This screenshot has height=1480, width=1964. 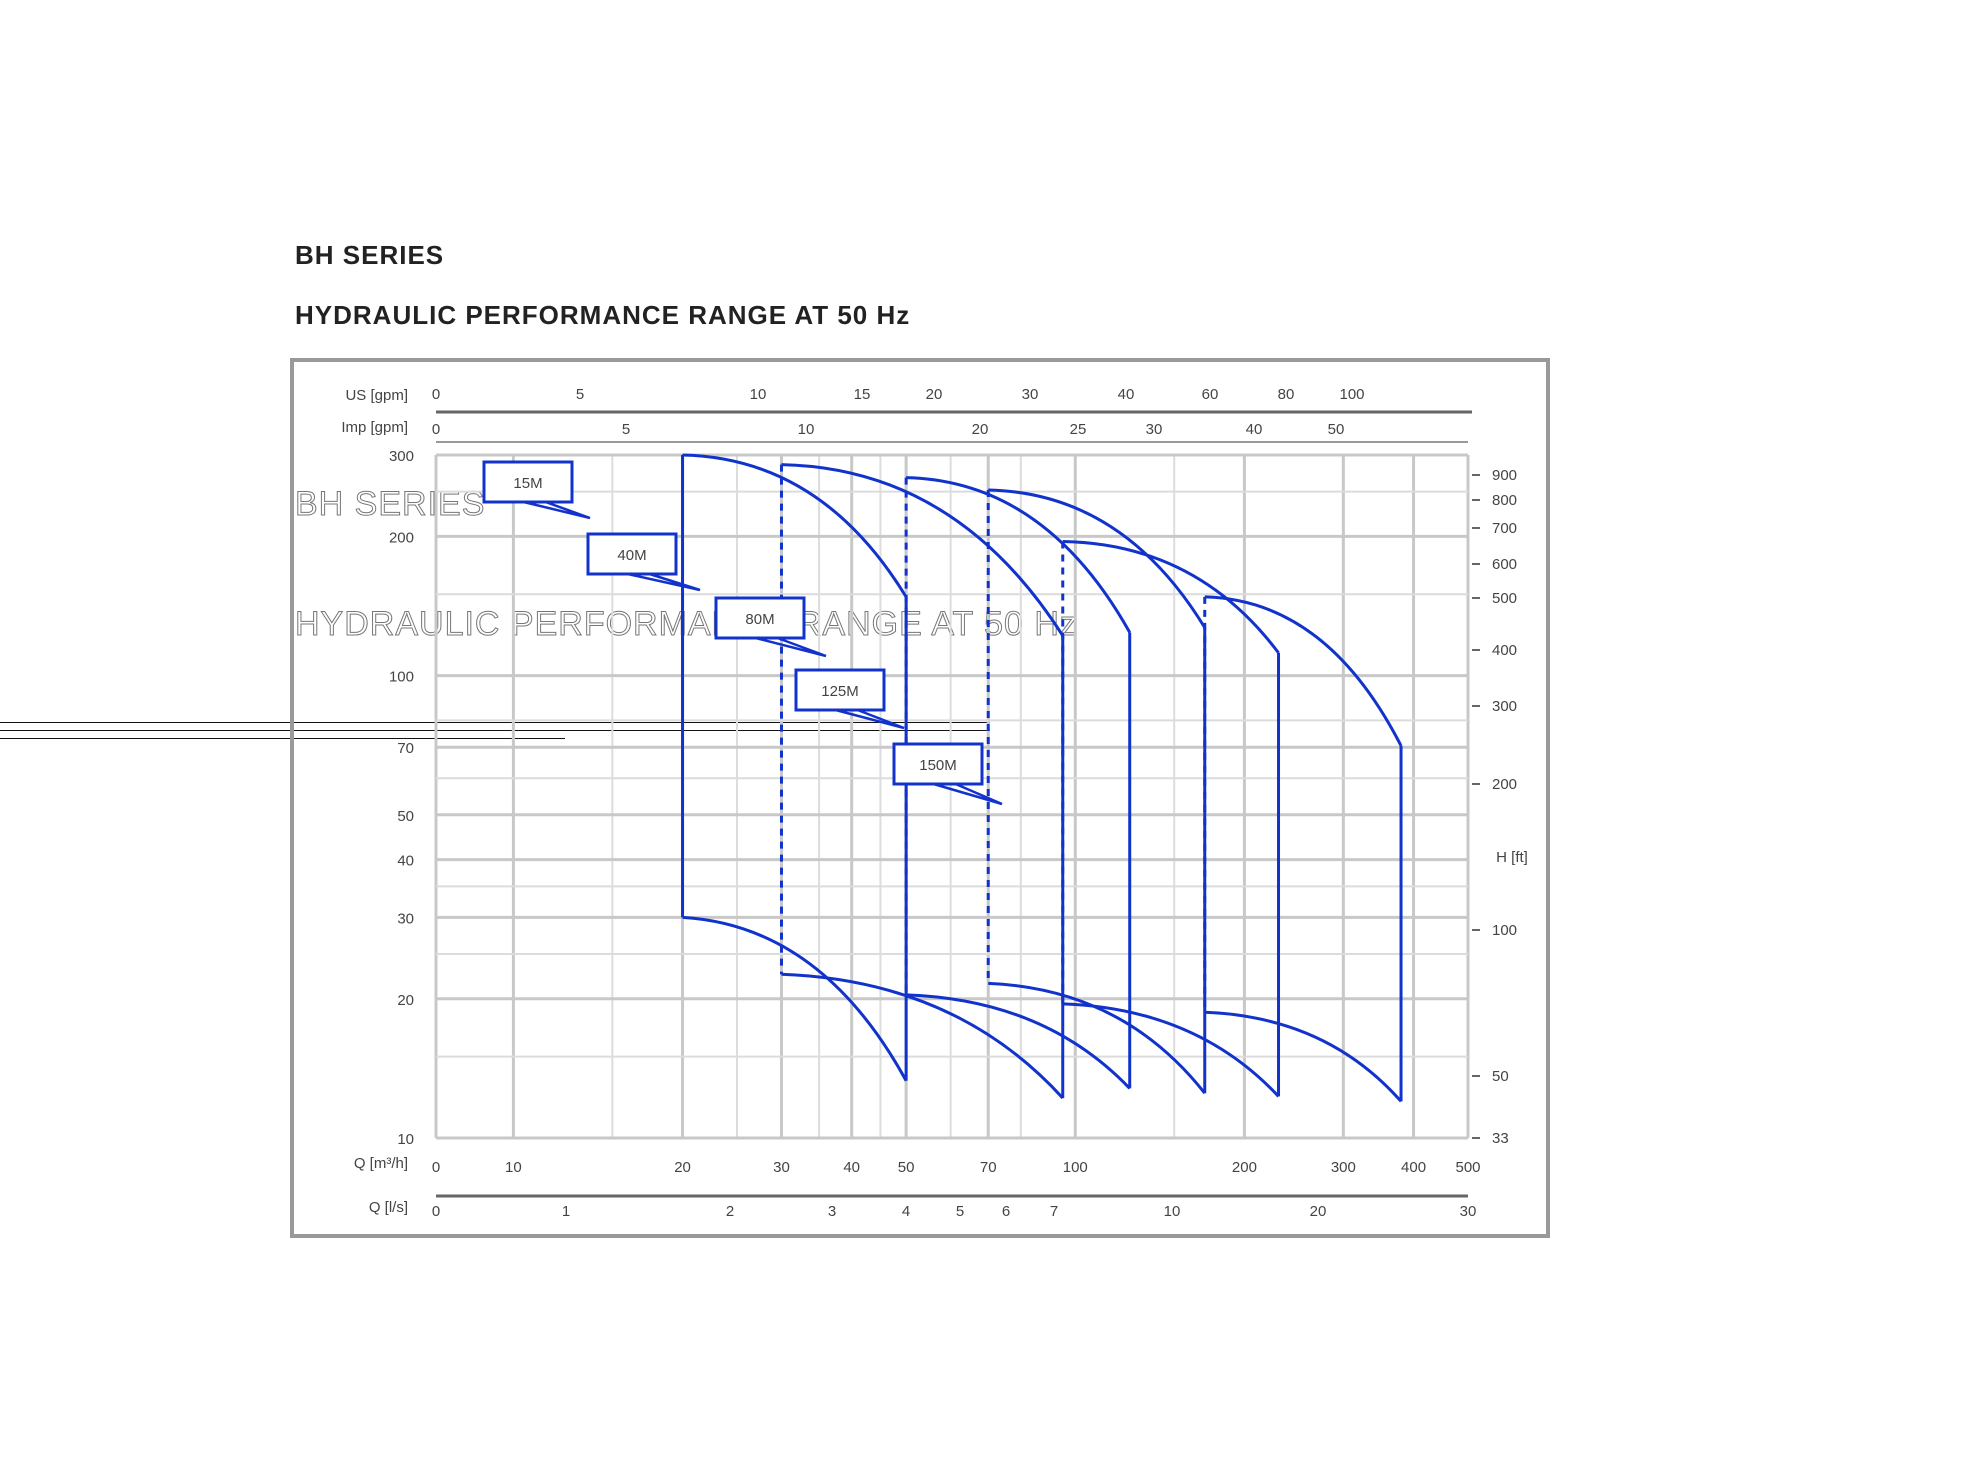 I want to click on tick-label-us-gpm: 5, so click(x=580, y=394).